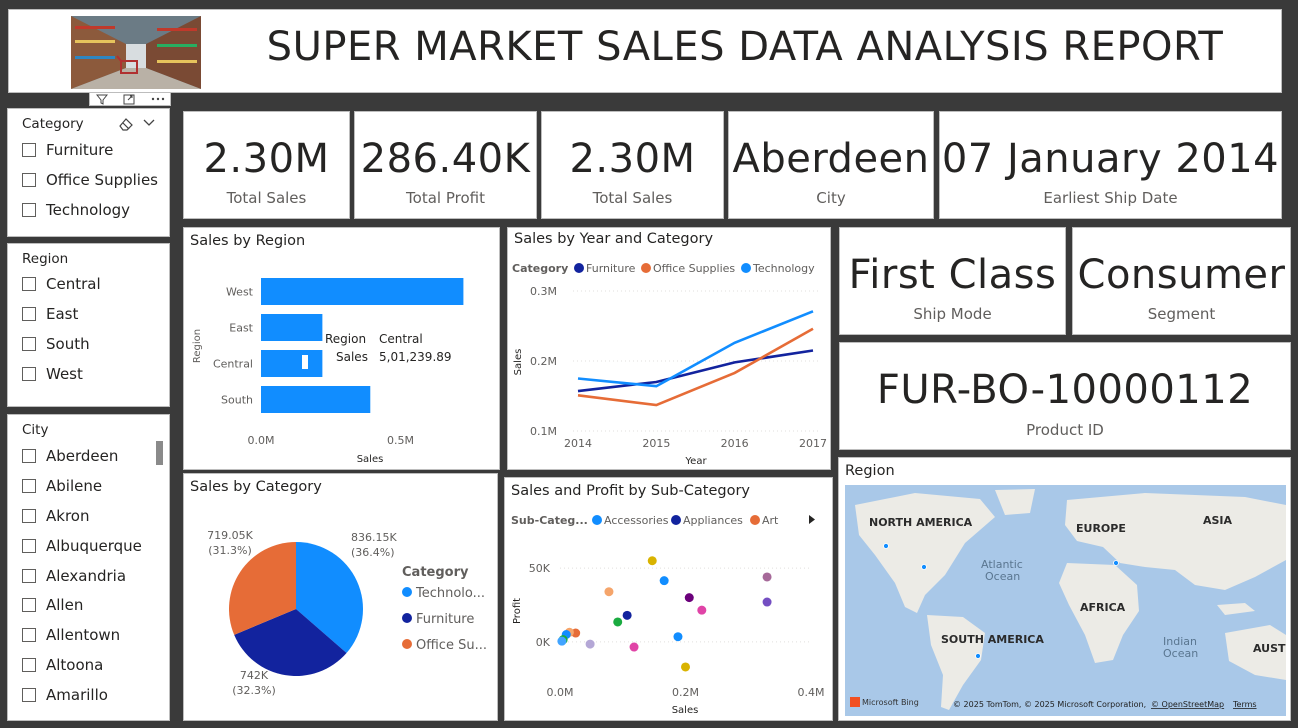 The width and height of the screenshot is (1298, 728). I want to click on slicer-option-aberdeen: Aberdeen, so click(70, 456).